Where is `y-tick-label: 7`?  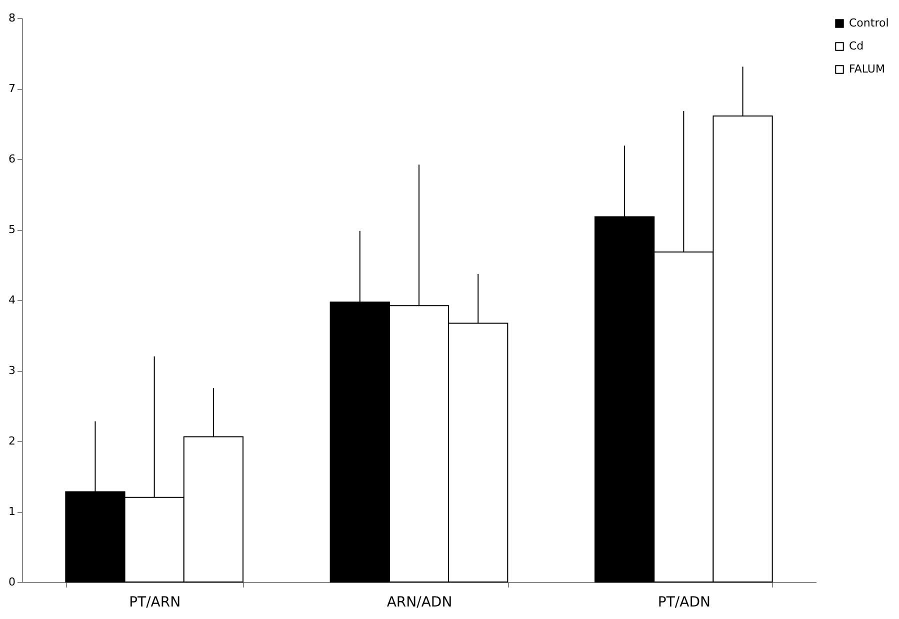
y-tick-label: 7 is located at coordinates (12, 88).